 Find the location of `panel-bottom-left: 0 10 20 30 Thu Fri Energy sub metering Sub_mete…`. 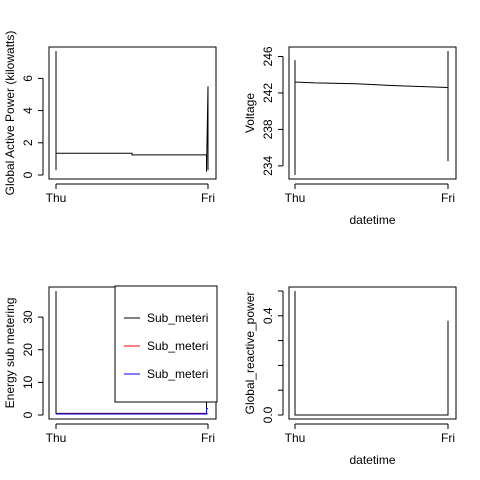

panel-bottom-left: 0 10 20 30 Thu Fri Energy sub metering Sub_mete… is located at coordinates (110, 365).